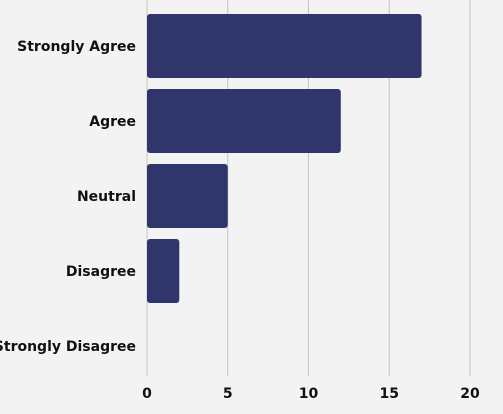 The height and width of the screenshot is (414, 503). Describe the element at coordinates (284, 46) in the screenshot. I see `bar-strongly-agree` at that location.